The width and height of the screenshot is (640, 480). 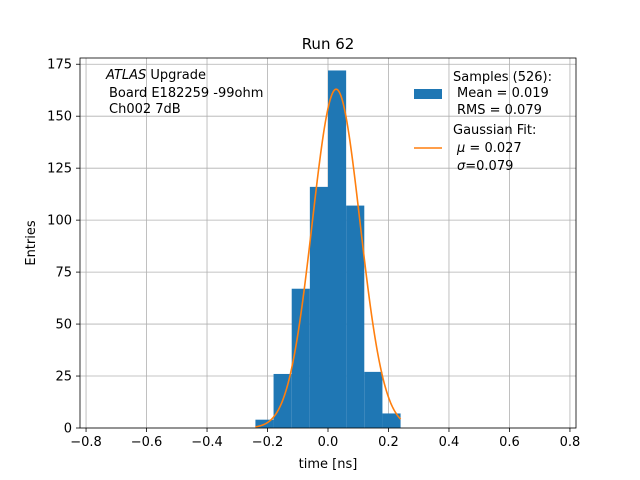 What do you see at coordinates (485, 166) in the screenshot?
I see `legend-fit-sigma: σ=0.079` at bounding box center [485, 166].